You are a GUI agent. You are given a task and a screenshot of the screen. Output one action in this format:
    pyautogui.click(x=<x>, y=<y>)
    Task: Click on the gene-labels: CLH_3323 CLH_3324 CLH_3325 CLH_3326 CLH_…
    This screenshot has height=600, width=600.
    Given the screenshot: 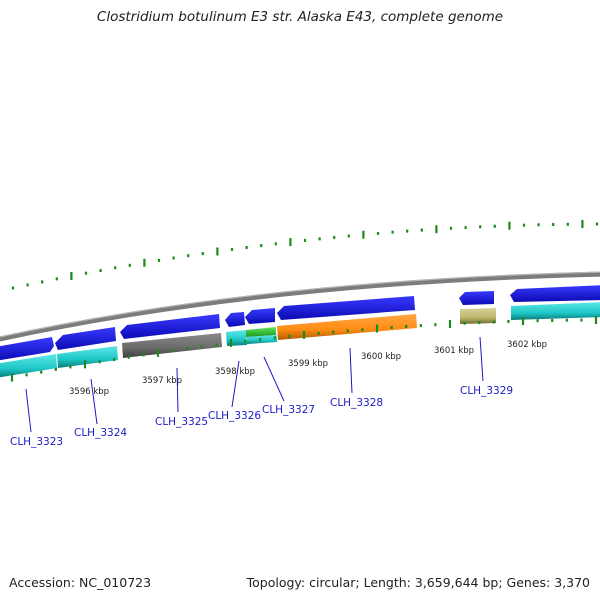 What is the action you would take?
    pyautogui.click(x=261, y=416)
    